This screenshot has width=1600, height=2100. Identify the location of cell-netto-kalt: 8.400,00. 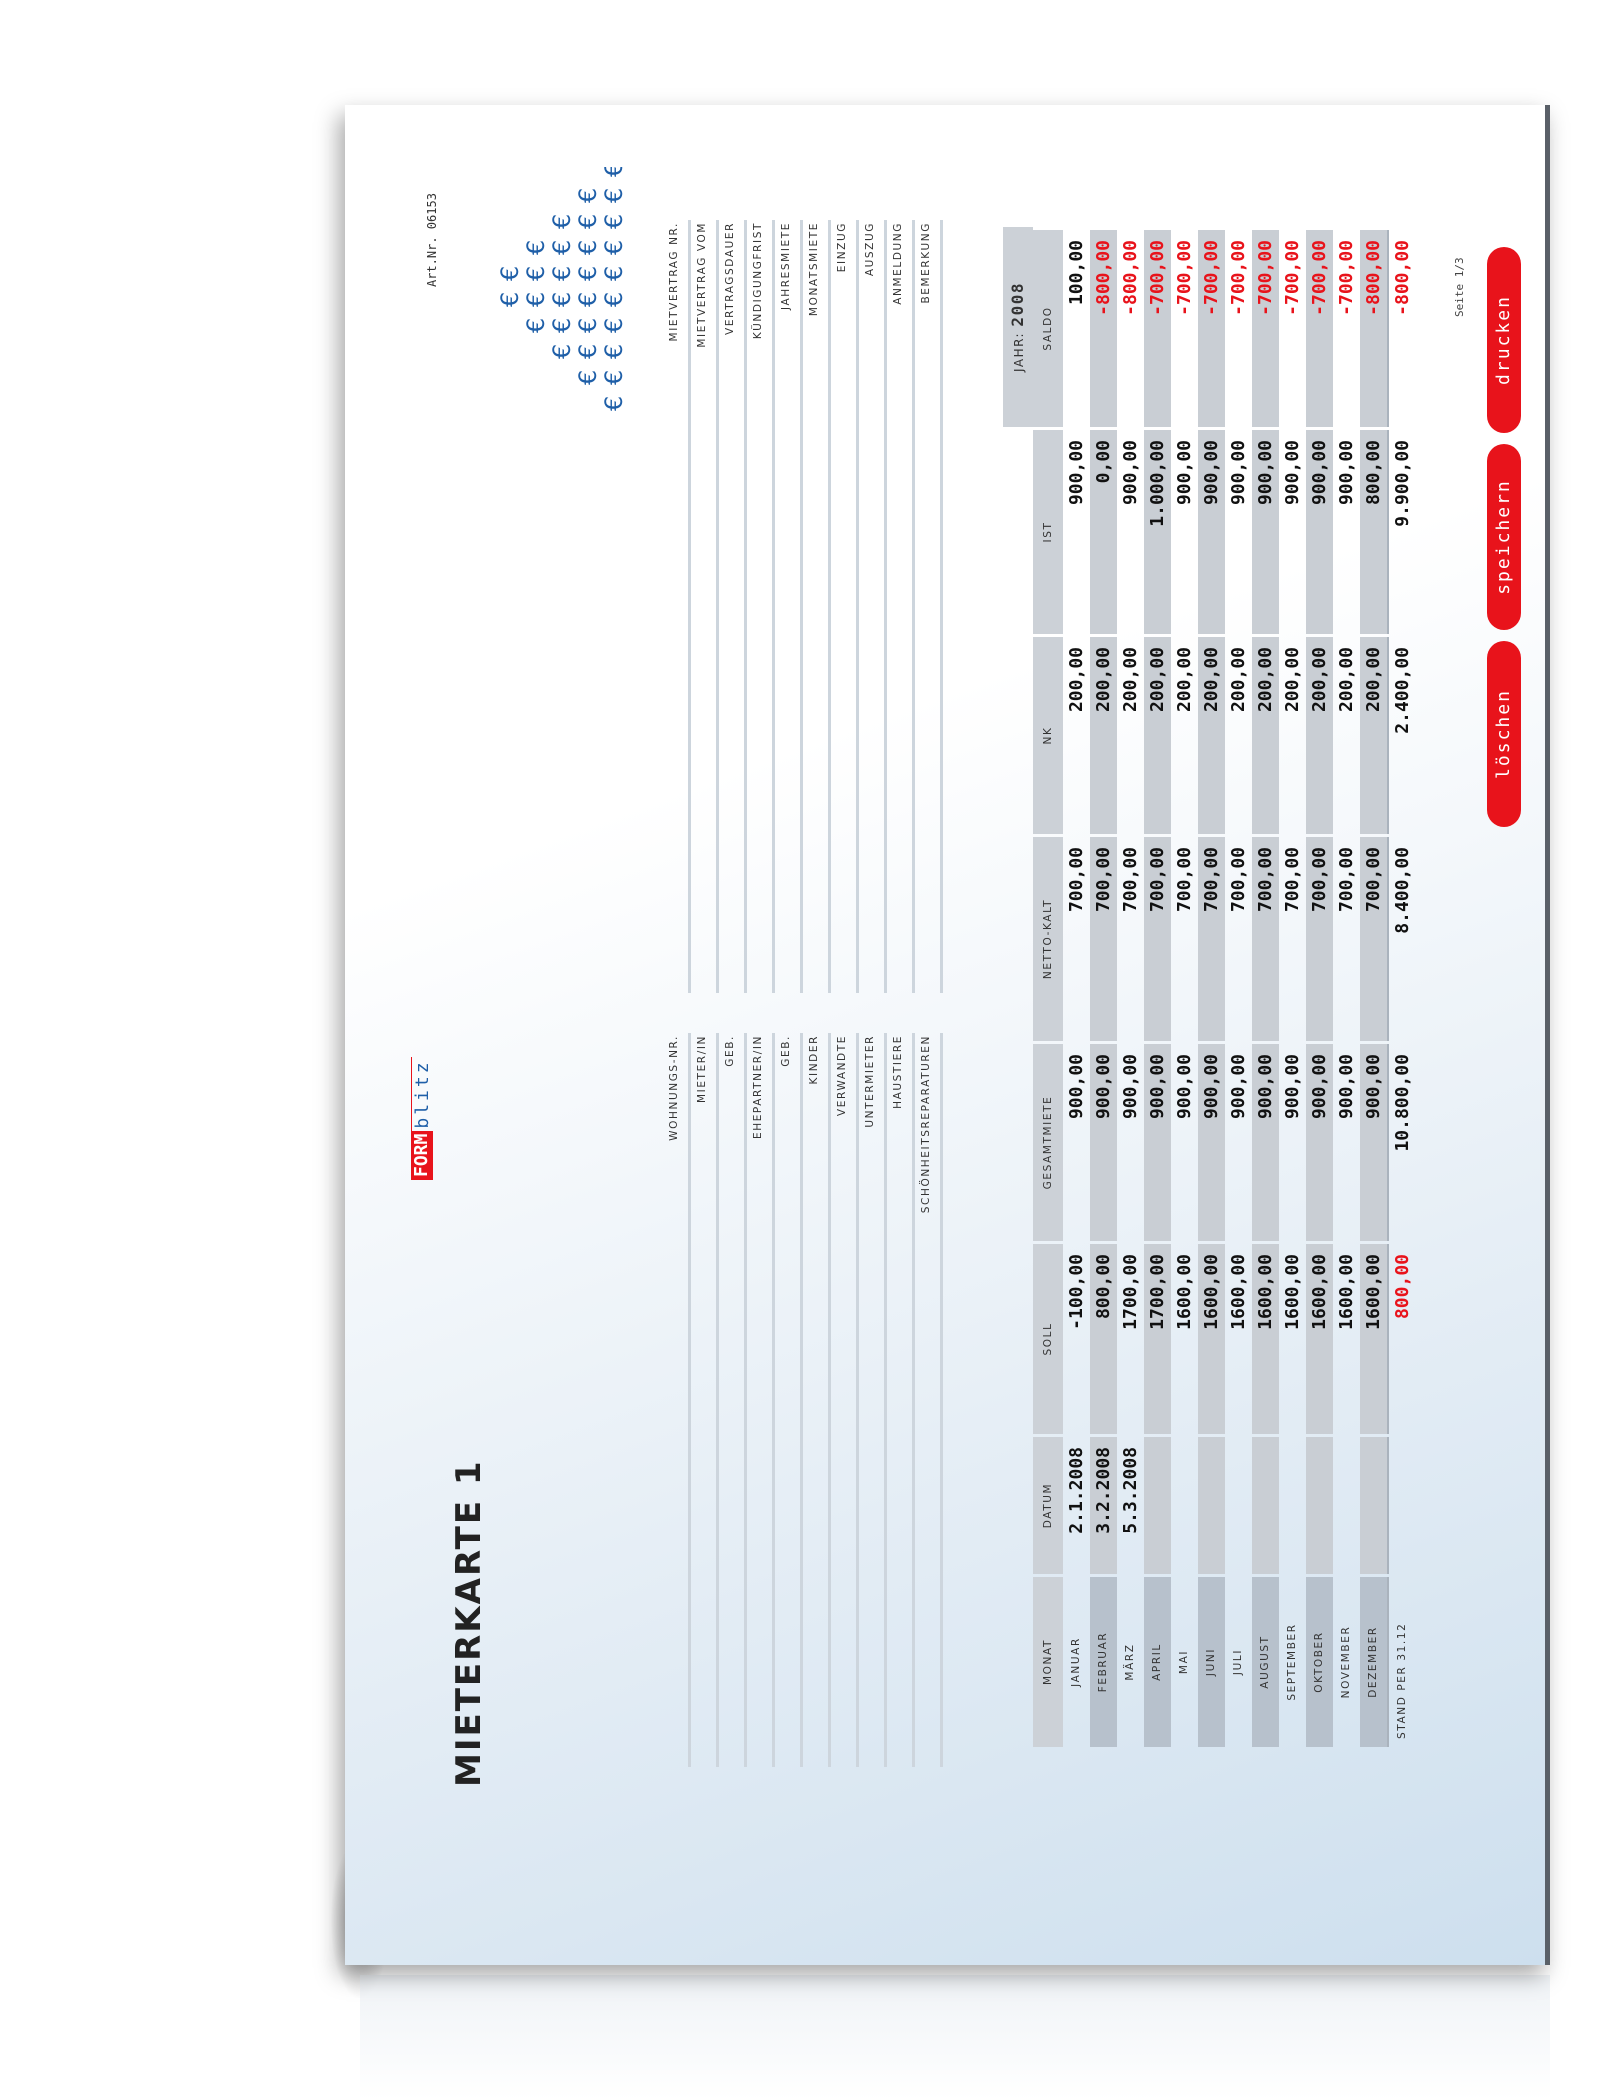
(1400, 939).